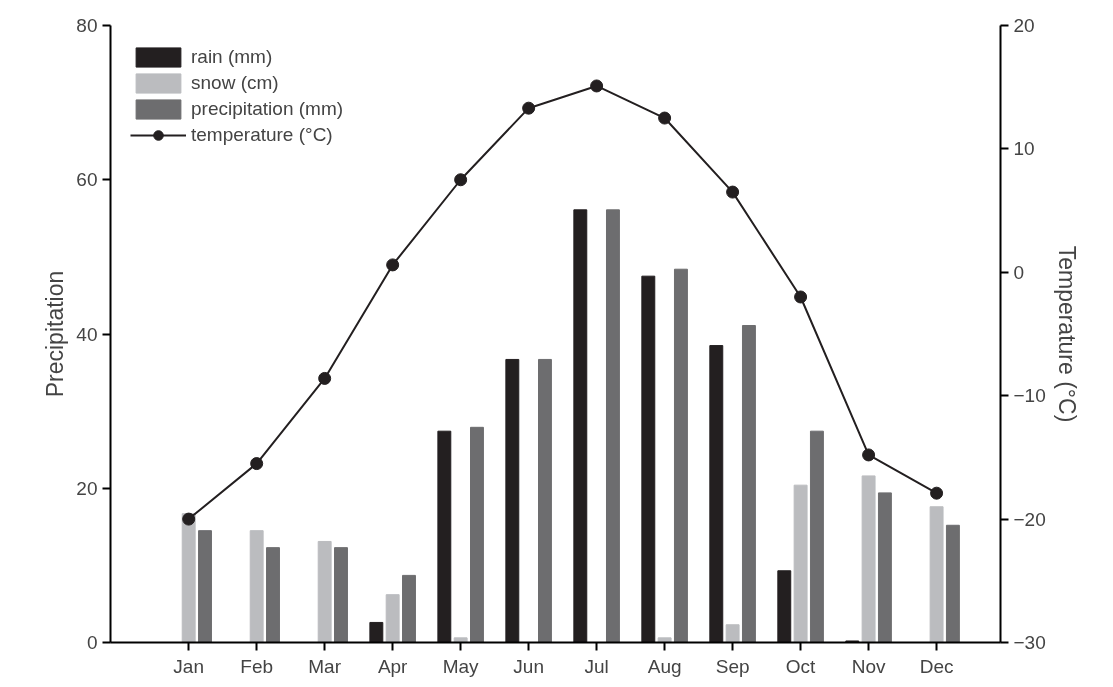 This screenshot has width=1113, height=687. Describe the element at coordinates (257, 666) in the screenshot. I see `x-tick-label: Feb` at that location.